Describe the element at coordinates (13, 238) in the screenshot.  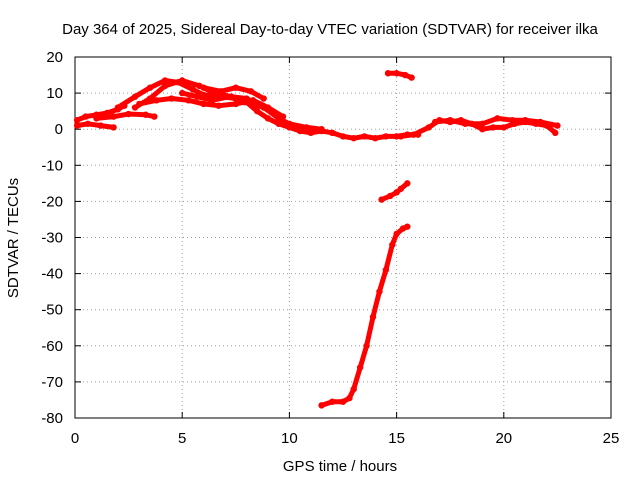
I see `y-axis-label: SDTVAR / TECUs` at that location.